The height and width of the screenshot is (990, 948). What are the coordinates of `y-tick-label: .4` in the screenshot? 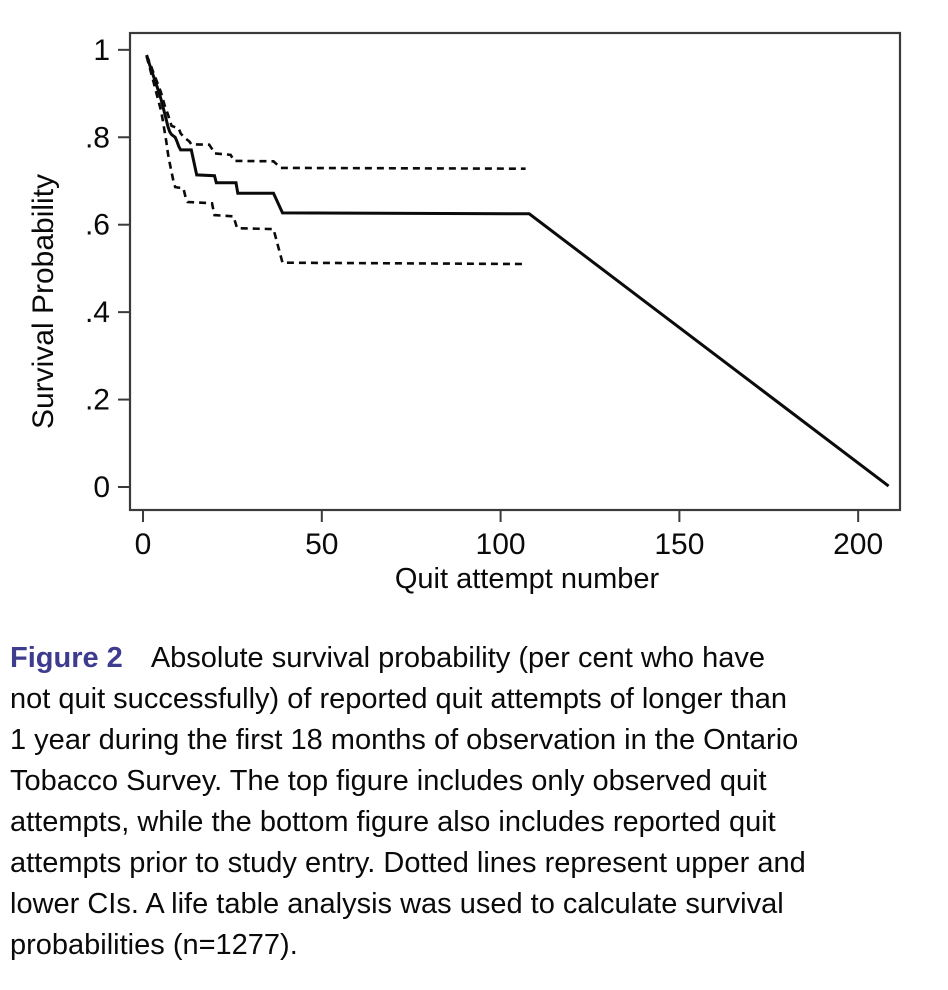 It's located at (97, 312).